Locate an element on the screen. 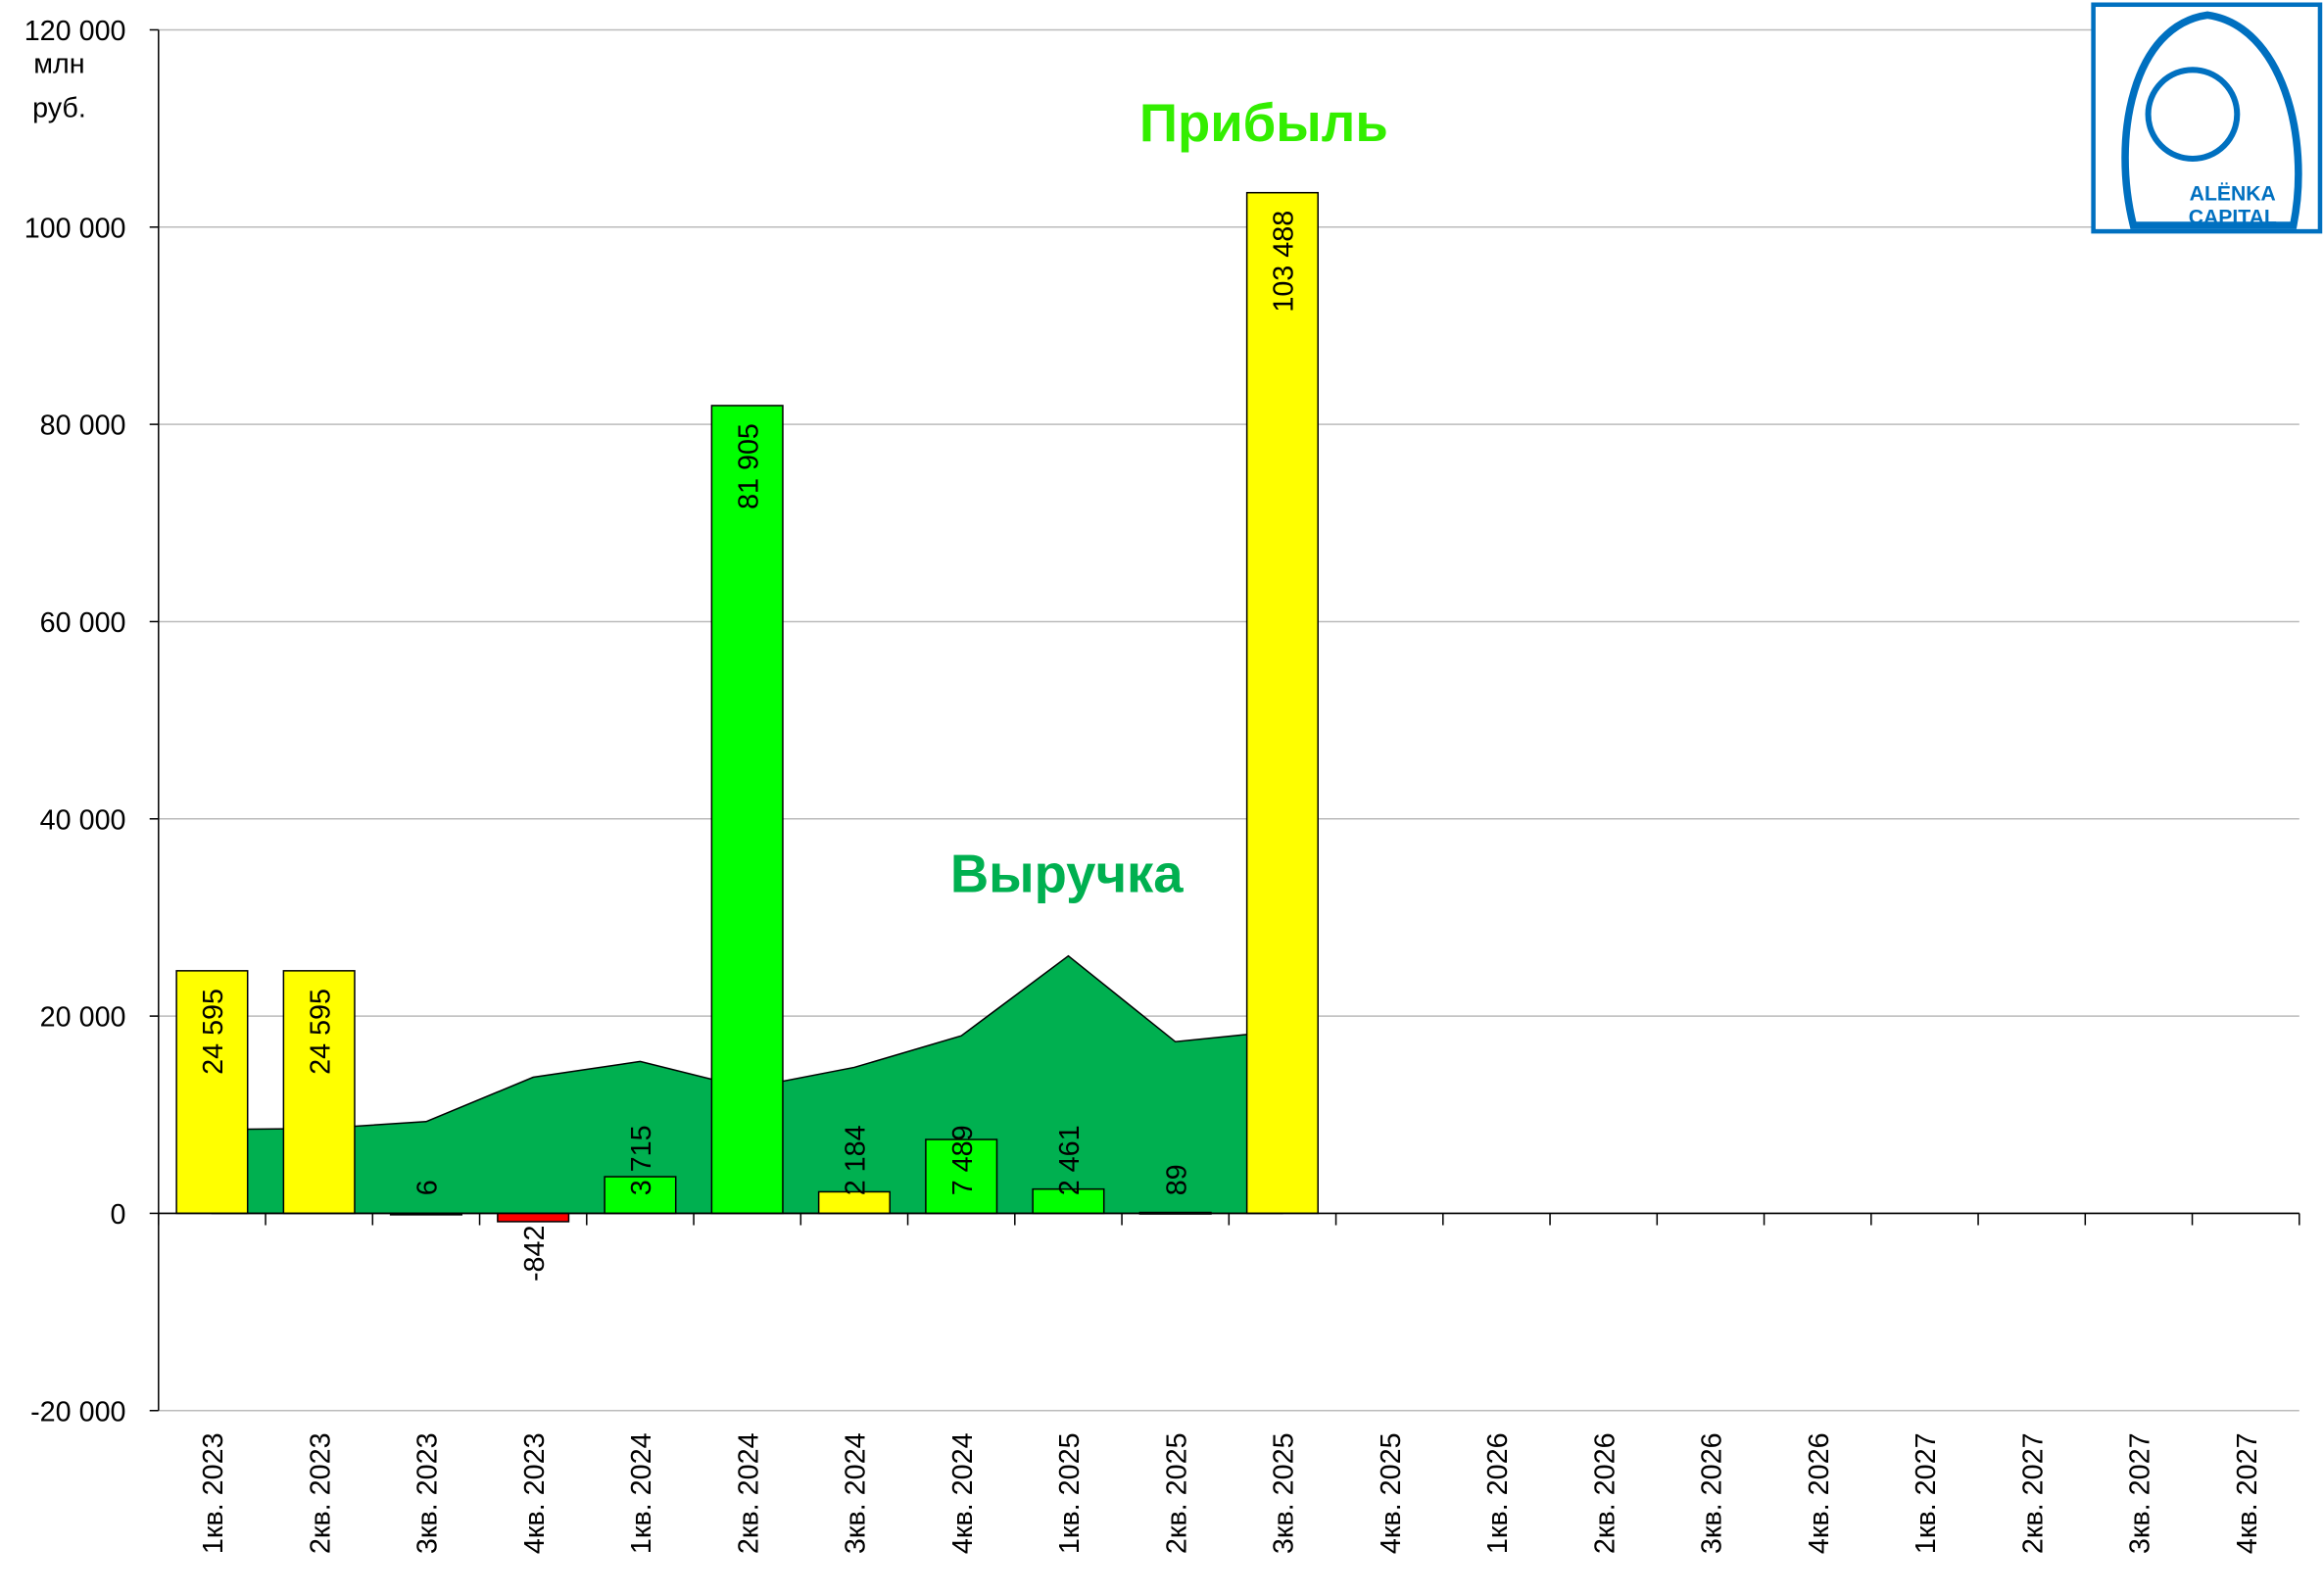 Image resolution: width=2323 pixels, height=1596 pixels. x-tick-label: 4кв. 2026 is located at coordinates (1819, 1493).